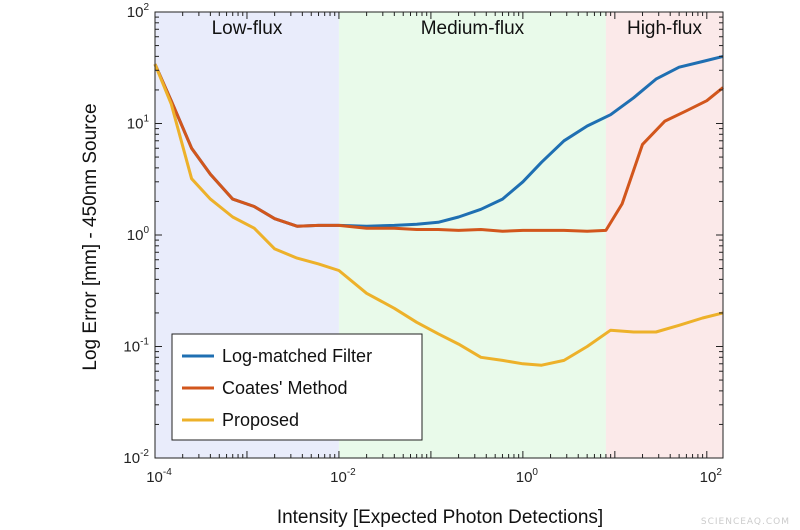 The image size is (800, 530). I want to click on region-high-flux, so click(664, 235).